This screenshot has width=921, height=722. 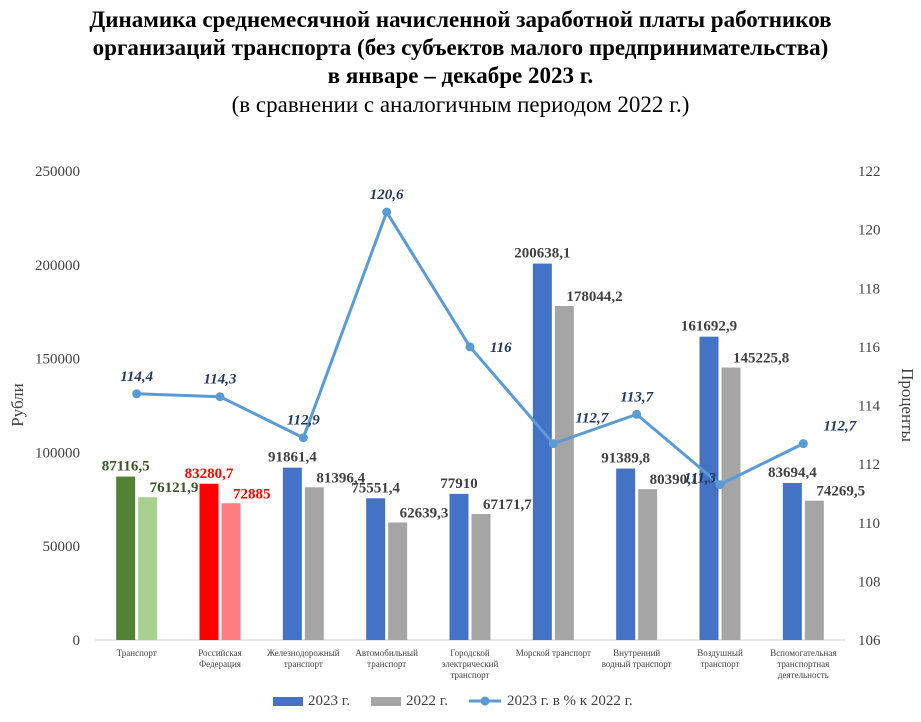 What do you see at coordinates (424, 513) in the screenshot?
I see `data-label-2022: 62639,3` at bounding box center [424, 513].